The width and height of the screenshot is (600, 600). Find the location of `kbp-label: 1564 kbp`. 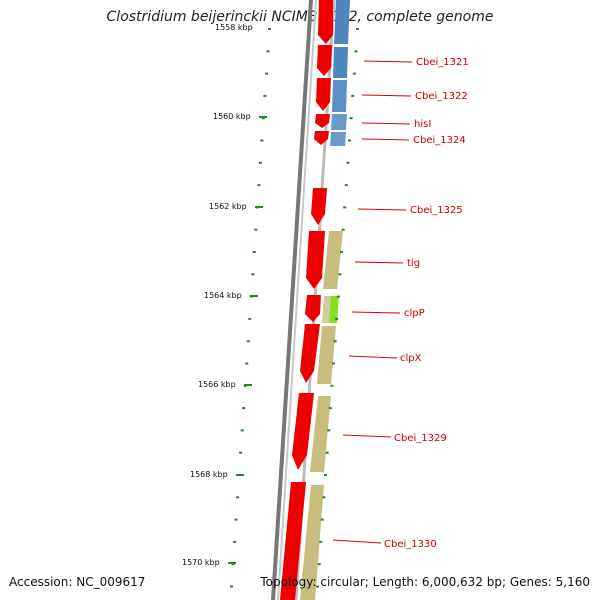

kbp-label: 1564 kbp is located at coordinates (223, 295).